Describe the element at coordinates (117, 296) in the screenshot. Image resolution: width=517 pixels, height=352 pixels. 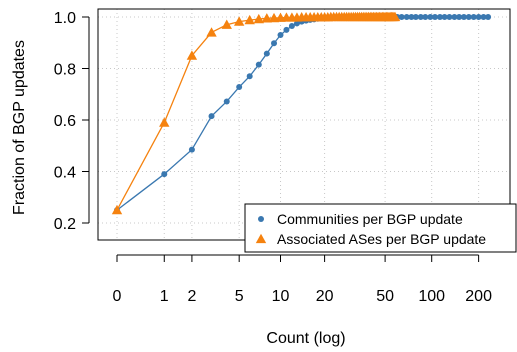
I see `x-tick-label: 0` at that location.